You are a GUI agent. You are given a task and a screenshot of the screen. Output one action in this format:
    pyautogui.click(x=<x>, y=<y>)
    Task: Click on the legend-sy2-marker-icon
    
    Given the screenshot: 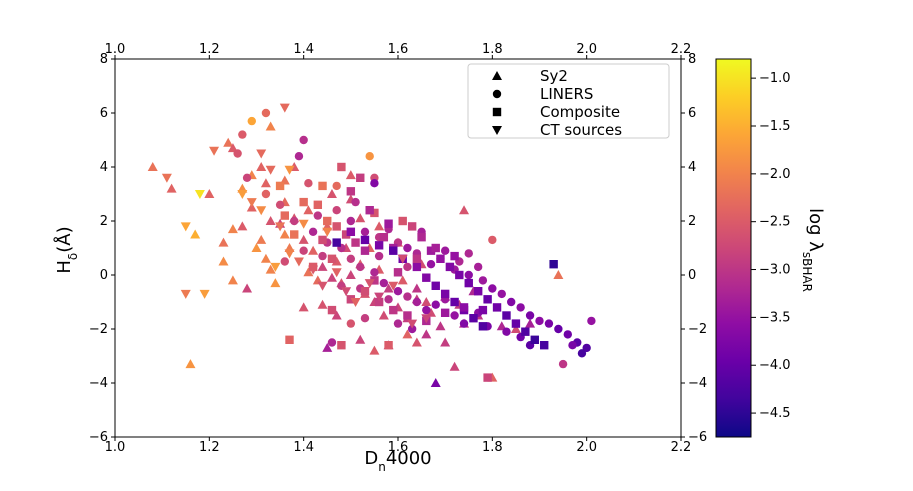 What is the action you would take?
    pyautogui.click(x=497, y=75)
    